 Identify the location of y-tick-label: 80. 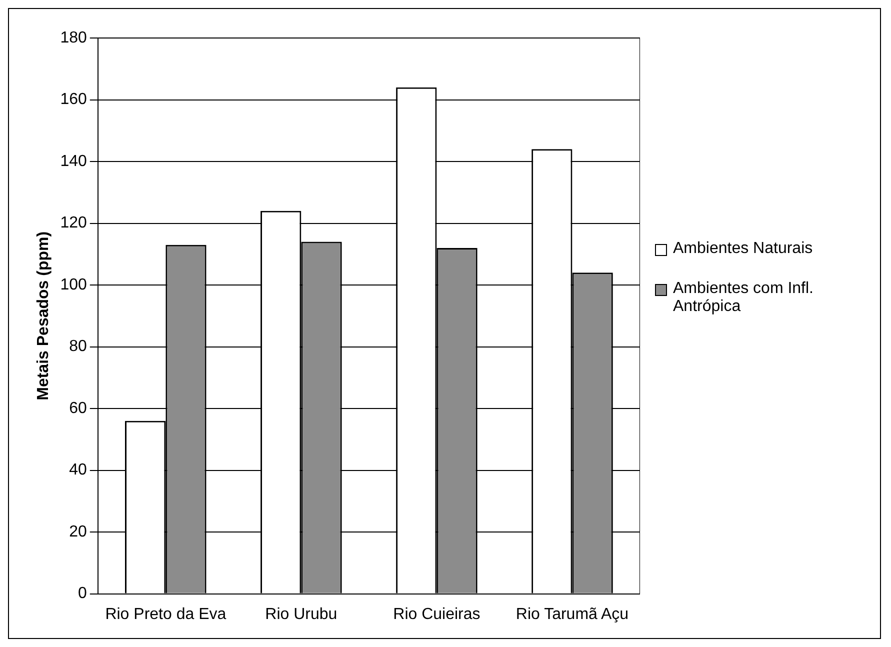
(78, 347).